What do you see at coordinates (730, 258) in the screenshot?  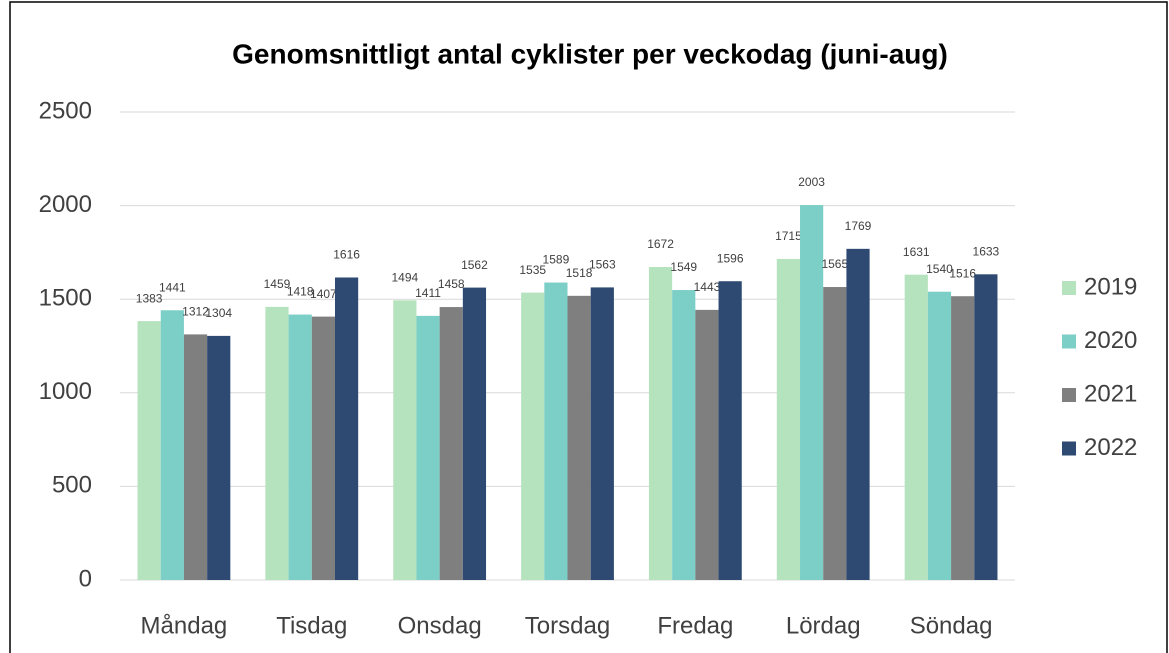 I see `data-label: 1596` at bounding box center [730, 258].